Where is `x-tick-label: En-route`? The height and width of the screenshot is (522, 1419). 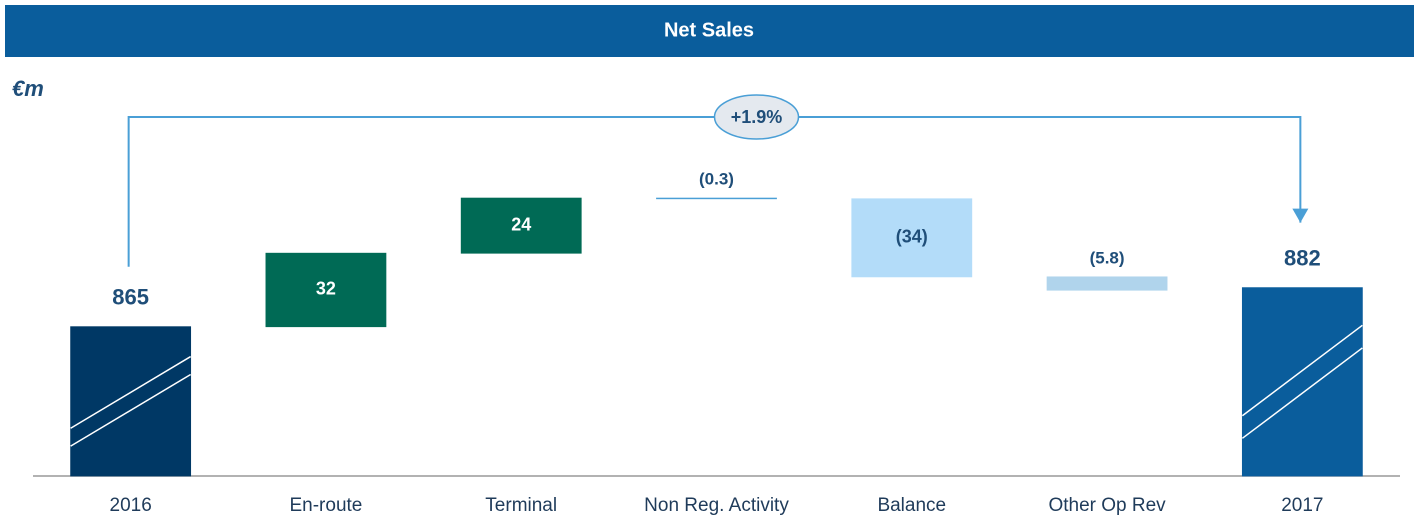 x-tick-label: En-route is located at coordinates (325, 505).